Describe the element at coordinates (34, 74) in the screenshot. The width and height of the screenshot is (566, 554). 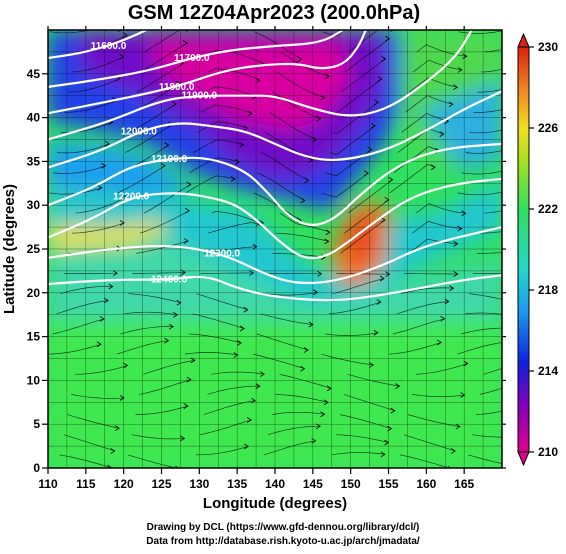
I see `y-tick-label: 45` at that location.